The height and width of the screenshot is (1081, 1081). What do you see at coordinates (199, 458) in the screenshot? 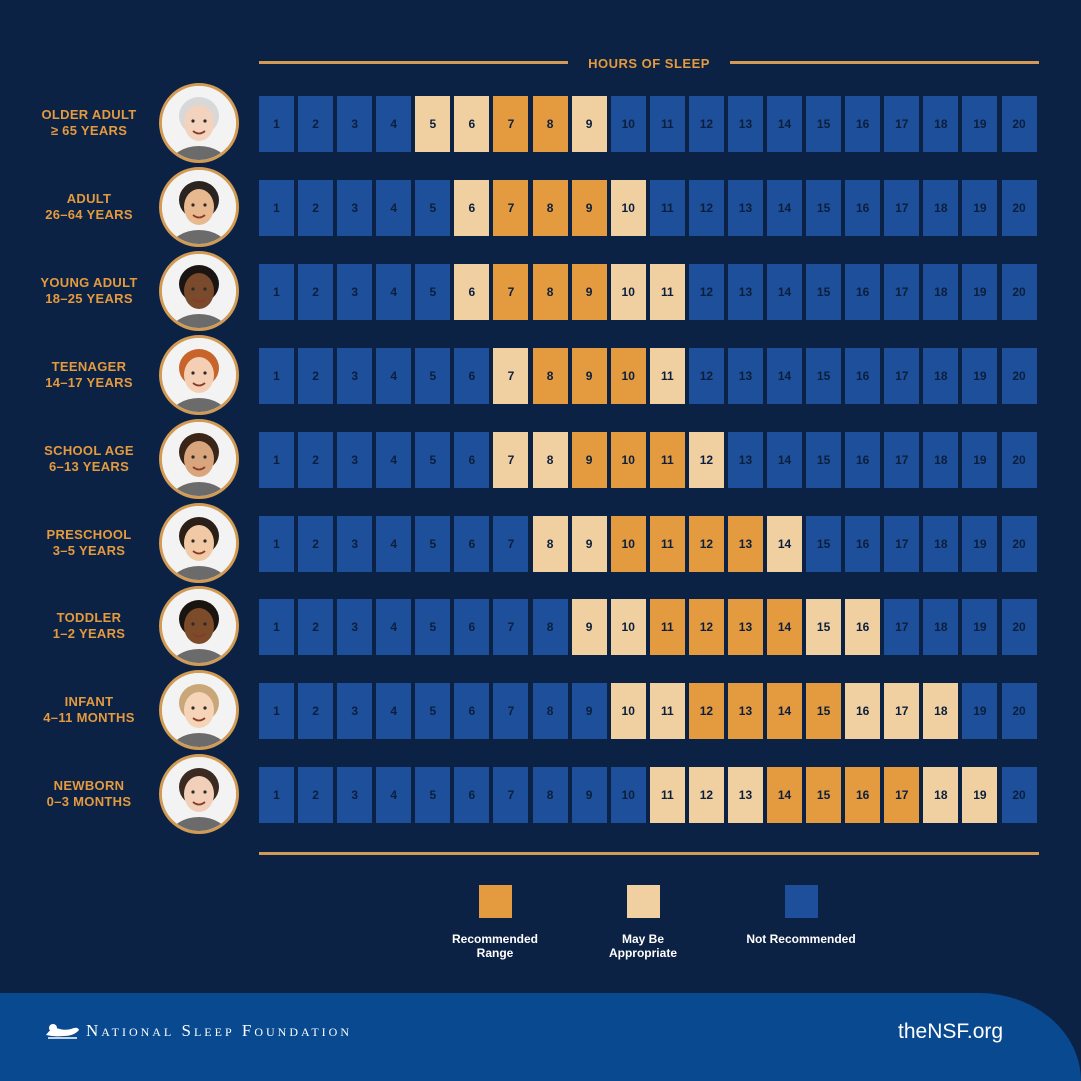
I see `school-age-portrait` at bounding box center [199, 458].